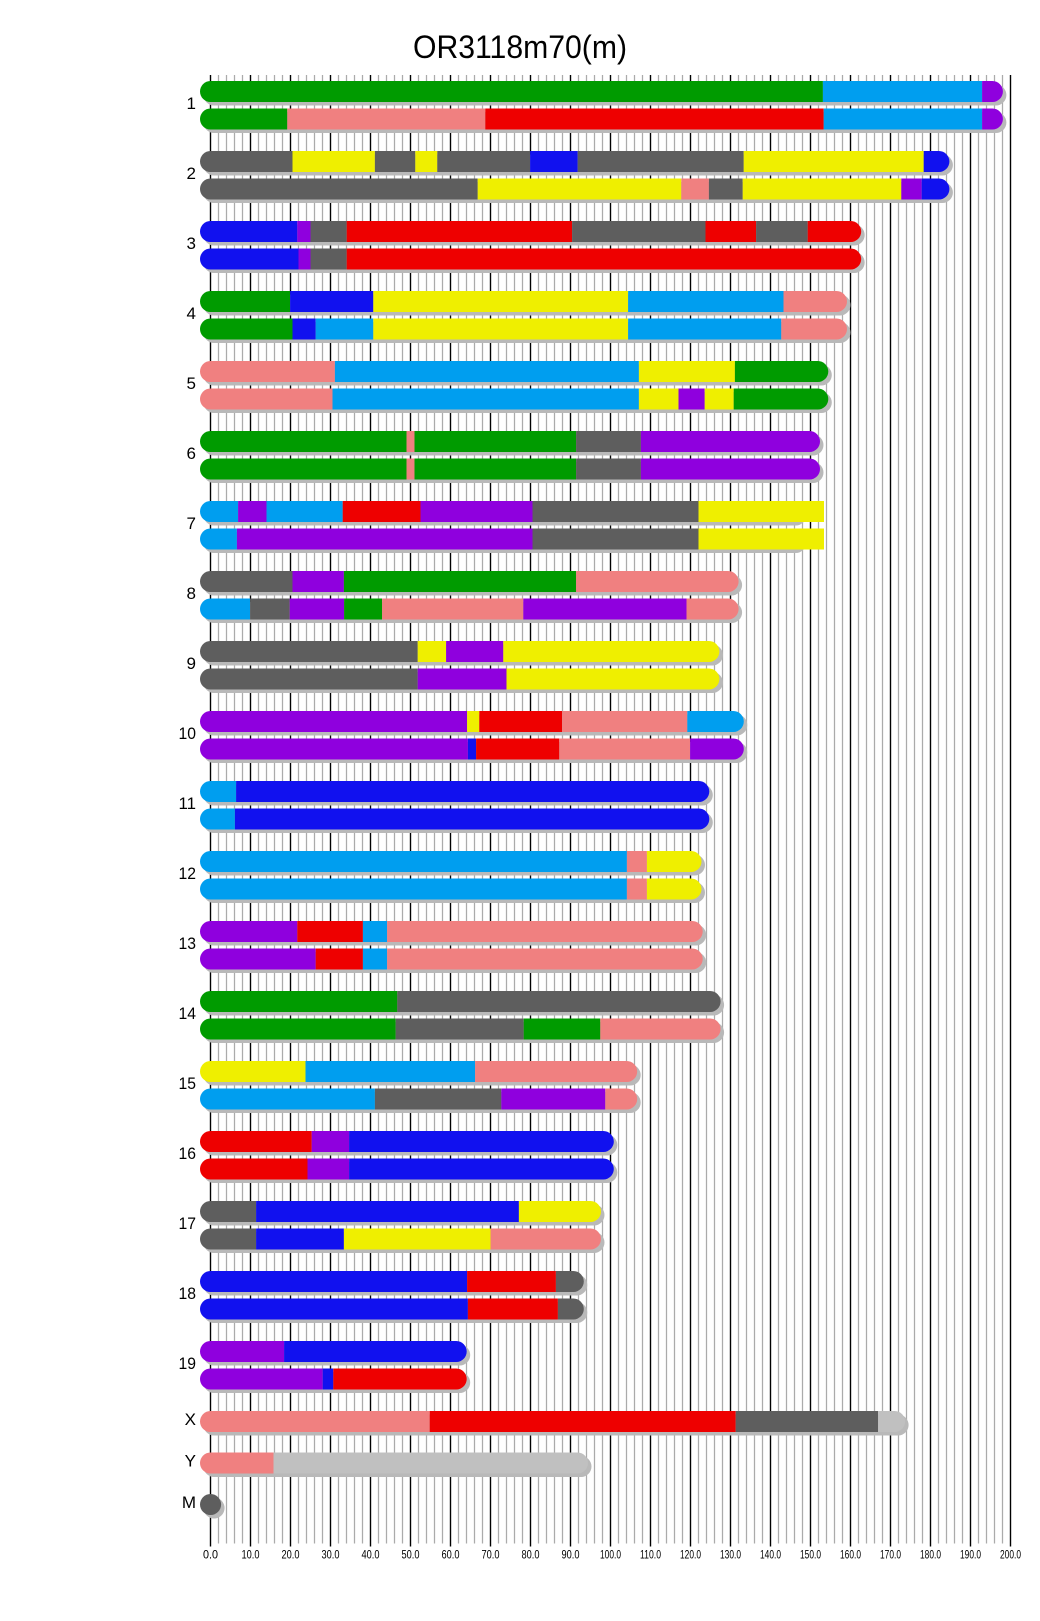 The image size is (1040, 1621). What do you see at coordinates (188, 803) in the screenshot?
I see `svg-text: 11` at bounding box center [188, 803].